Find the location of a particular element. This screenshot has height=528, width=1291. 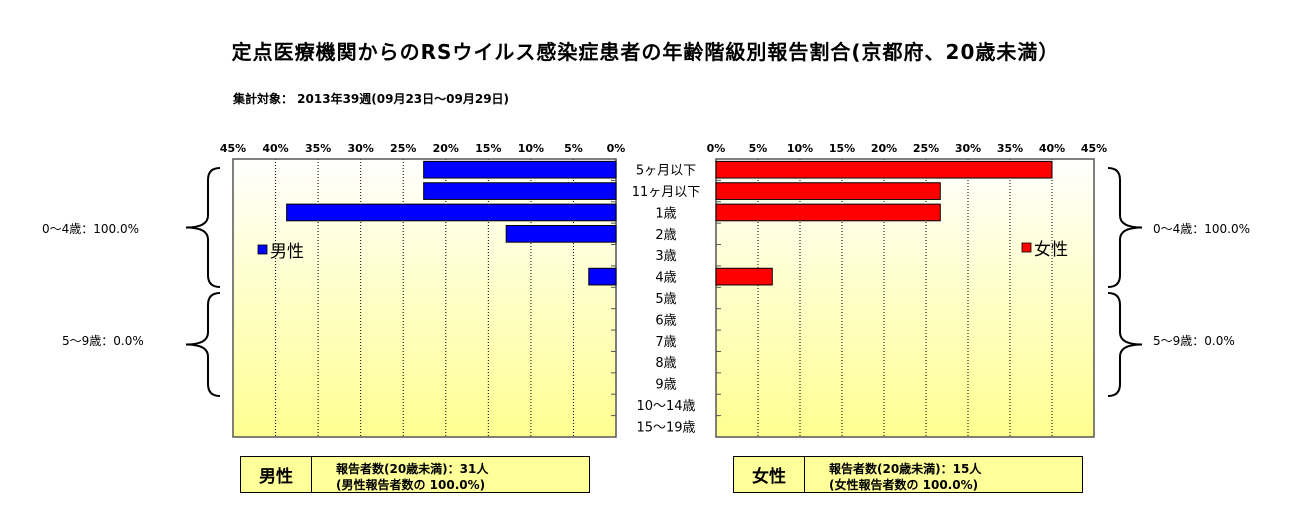

female-axis-tick-label: 35% is located at coordinates (1010, 148).